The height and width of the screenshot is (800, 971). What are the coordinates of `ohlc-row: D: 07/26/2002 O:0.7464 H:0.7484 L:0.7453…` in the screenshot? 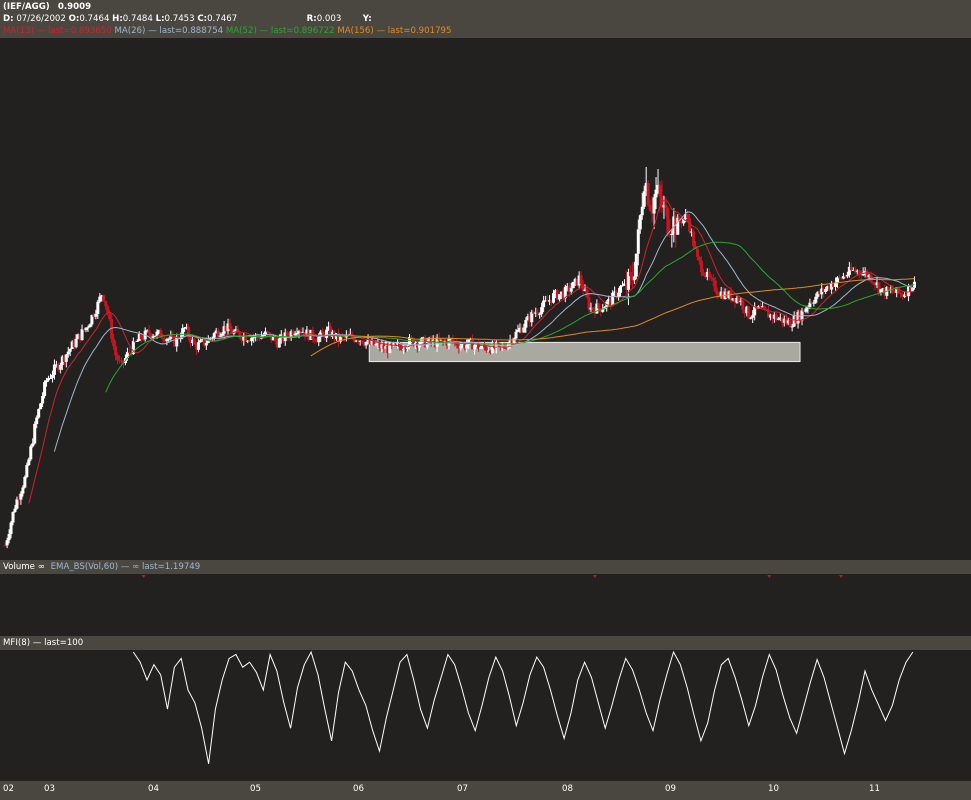 It's located at (187, 19).